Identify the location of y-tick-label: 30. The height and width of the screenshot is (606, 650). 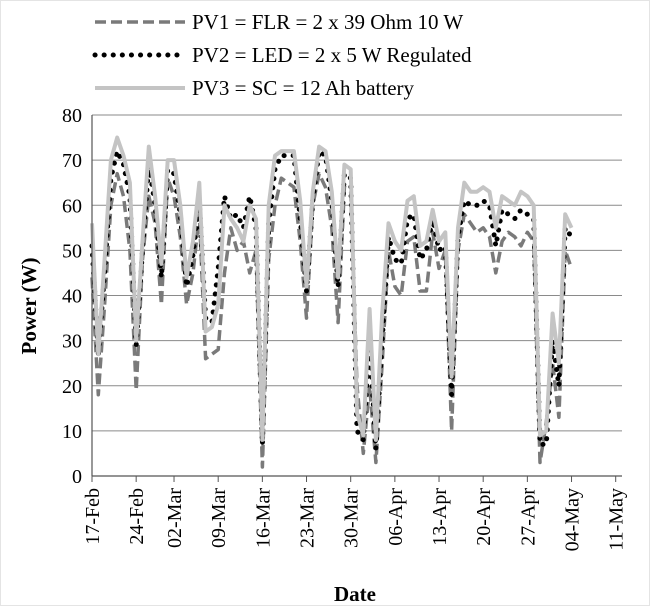
(72, 342).